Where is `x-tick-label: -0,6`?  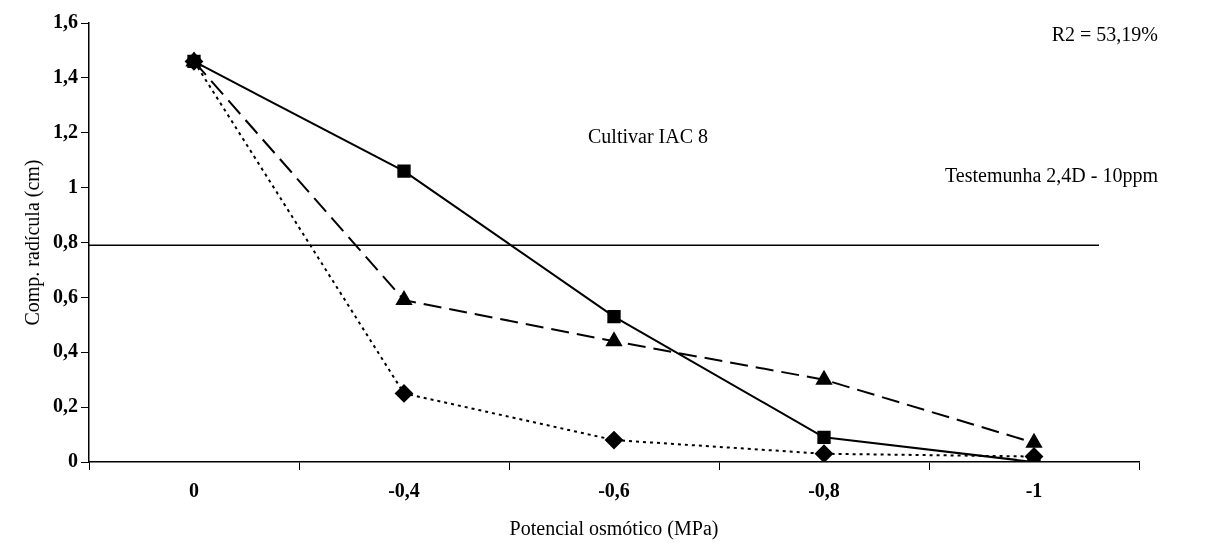 x-tick-label: -0,6 is located at coordinates (614, 490).